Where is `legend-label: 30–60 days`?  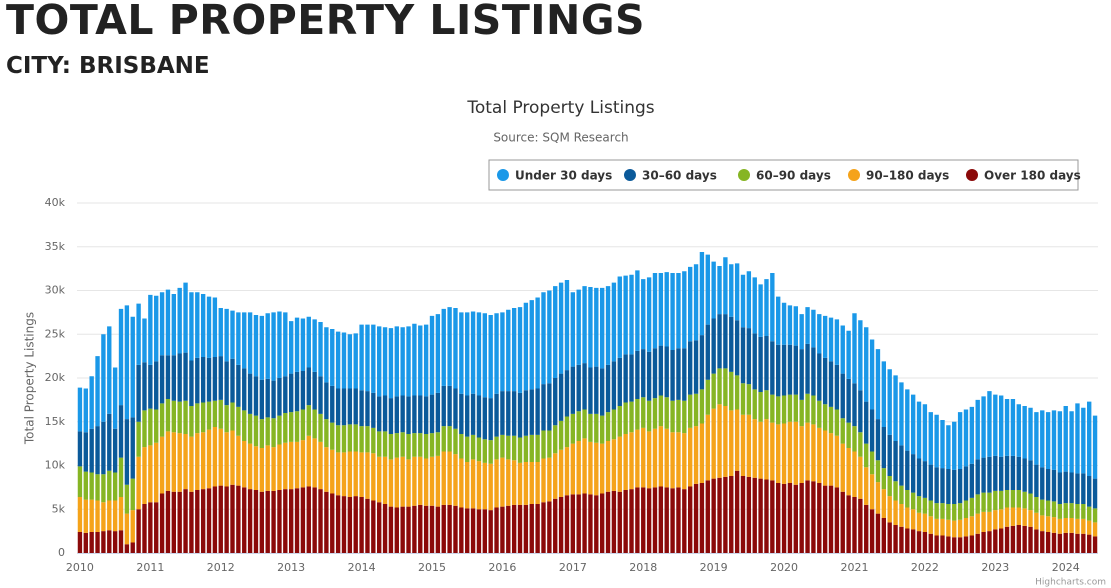
legend-label: 30–60 days is located at coordinates (679, 176).